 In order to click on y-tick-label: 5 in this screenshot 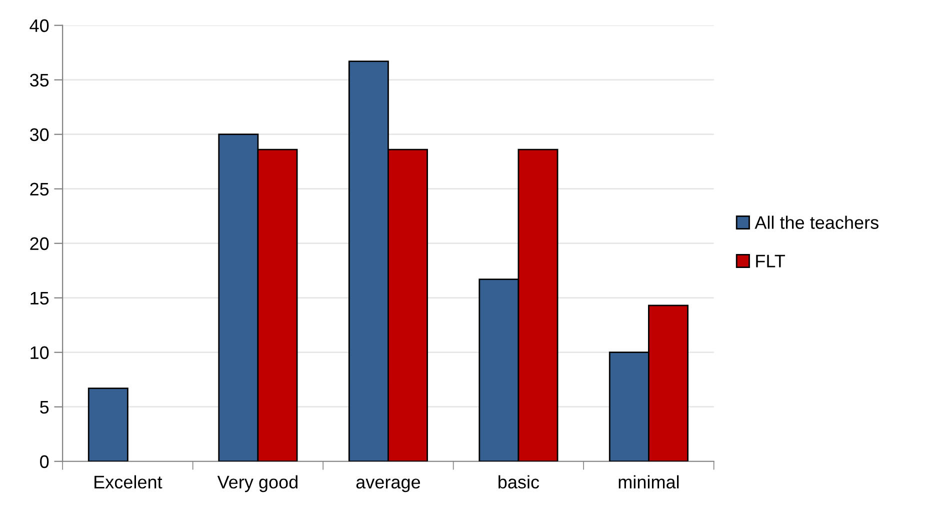, I will do `click(44, 407)`.